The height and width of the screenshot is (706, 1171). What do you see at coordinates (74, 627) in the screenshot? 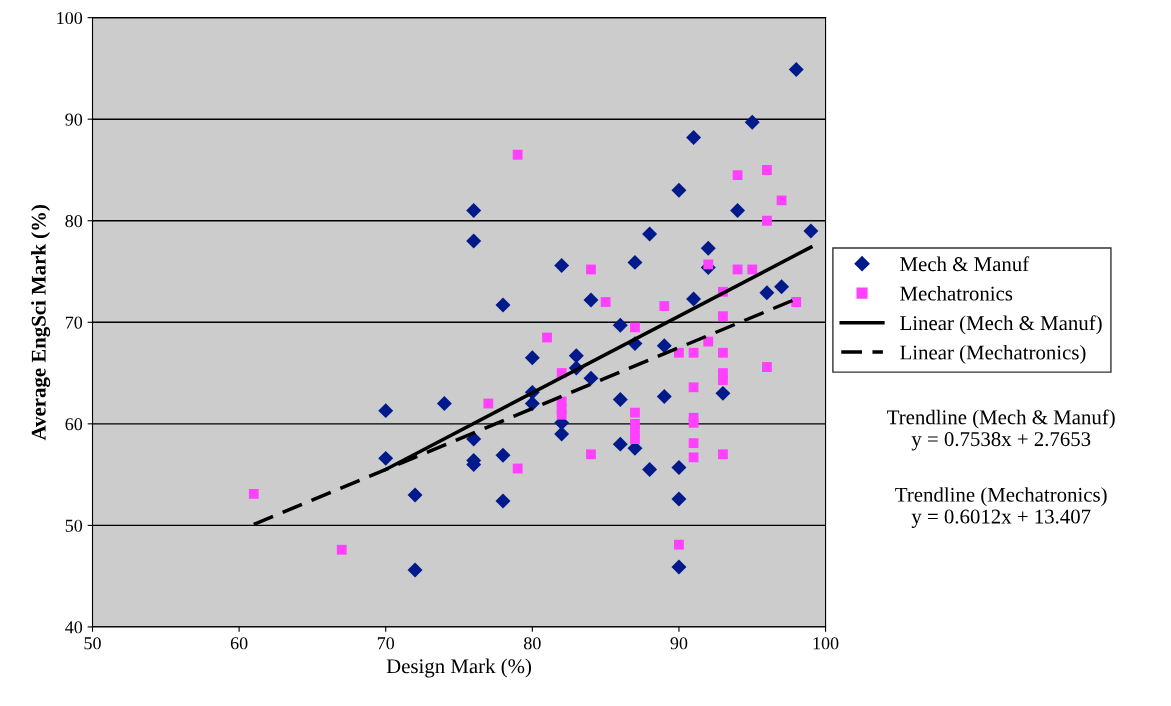
I see `y-tick-label: 40` at bounding box center [74, 627].